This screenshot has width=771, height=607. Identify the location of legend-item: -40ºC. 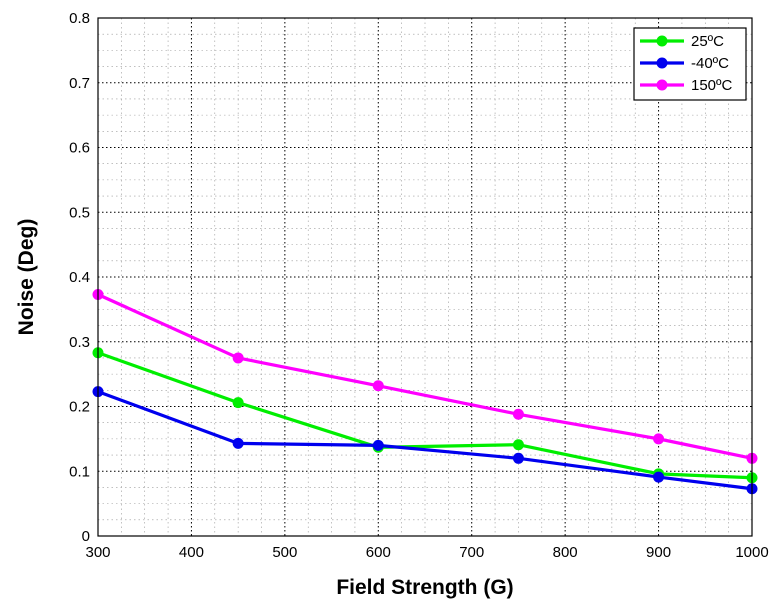
(684, 63).